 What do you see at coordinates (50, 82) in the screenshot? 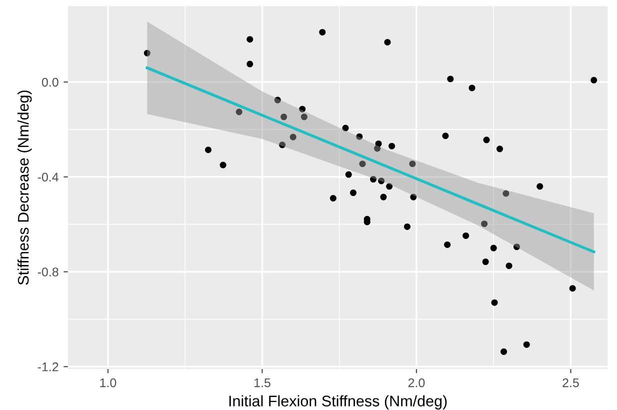
I see `y-tick-label: 0.0` at bounding box center [50, 82].